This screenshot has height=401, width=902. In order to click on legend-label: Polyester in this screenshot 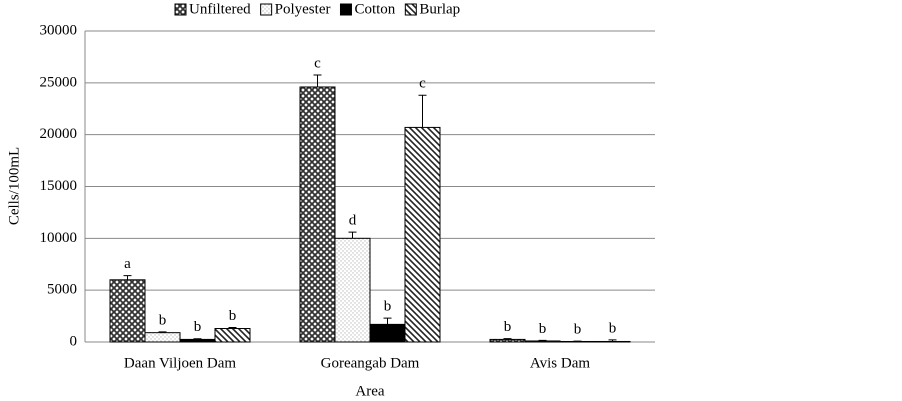, I will do `click(303, 9)`.